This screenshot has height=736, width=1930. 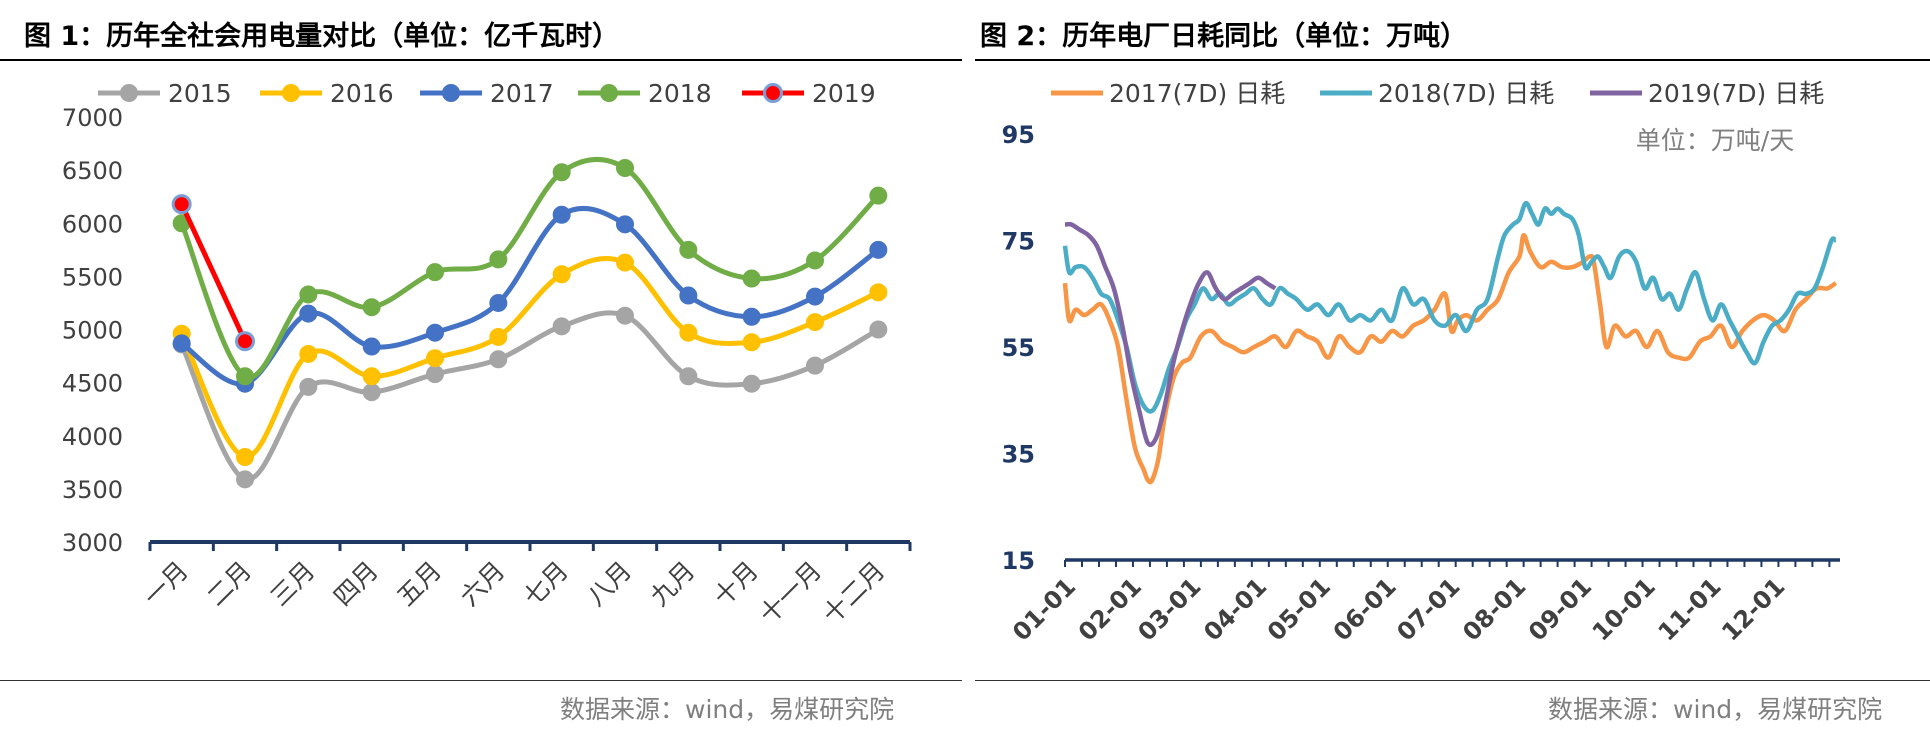 What do you see at coordinates (291, 93) in the screenshot?
I see `legend-marker-2016` at bounding box center [291, 93].